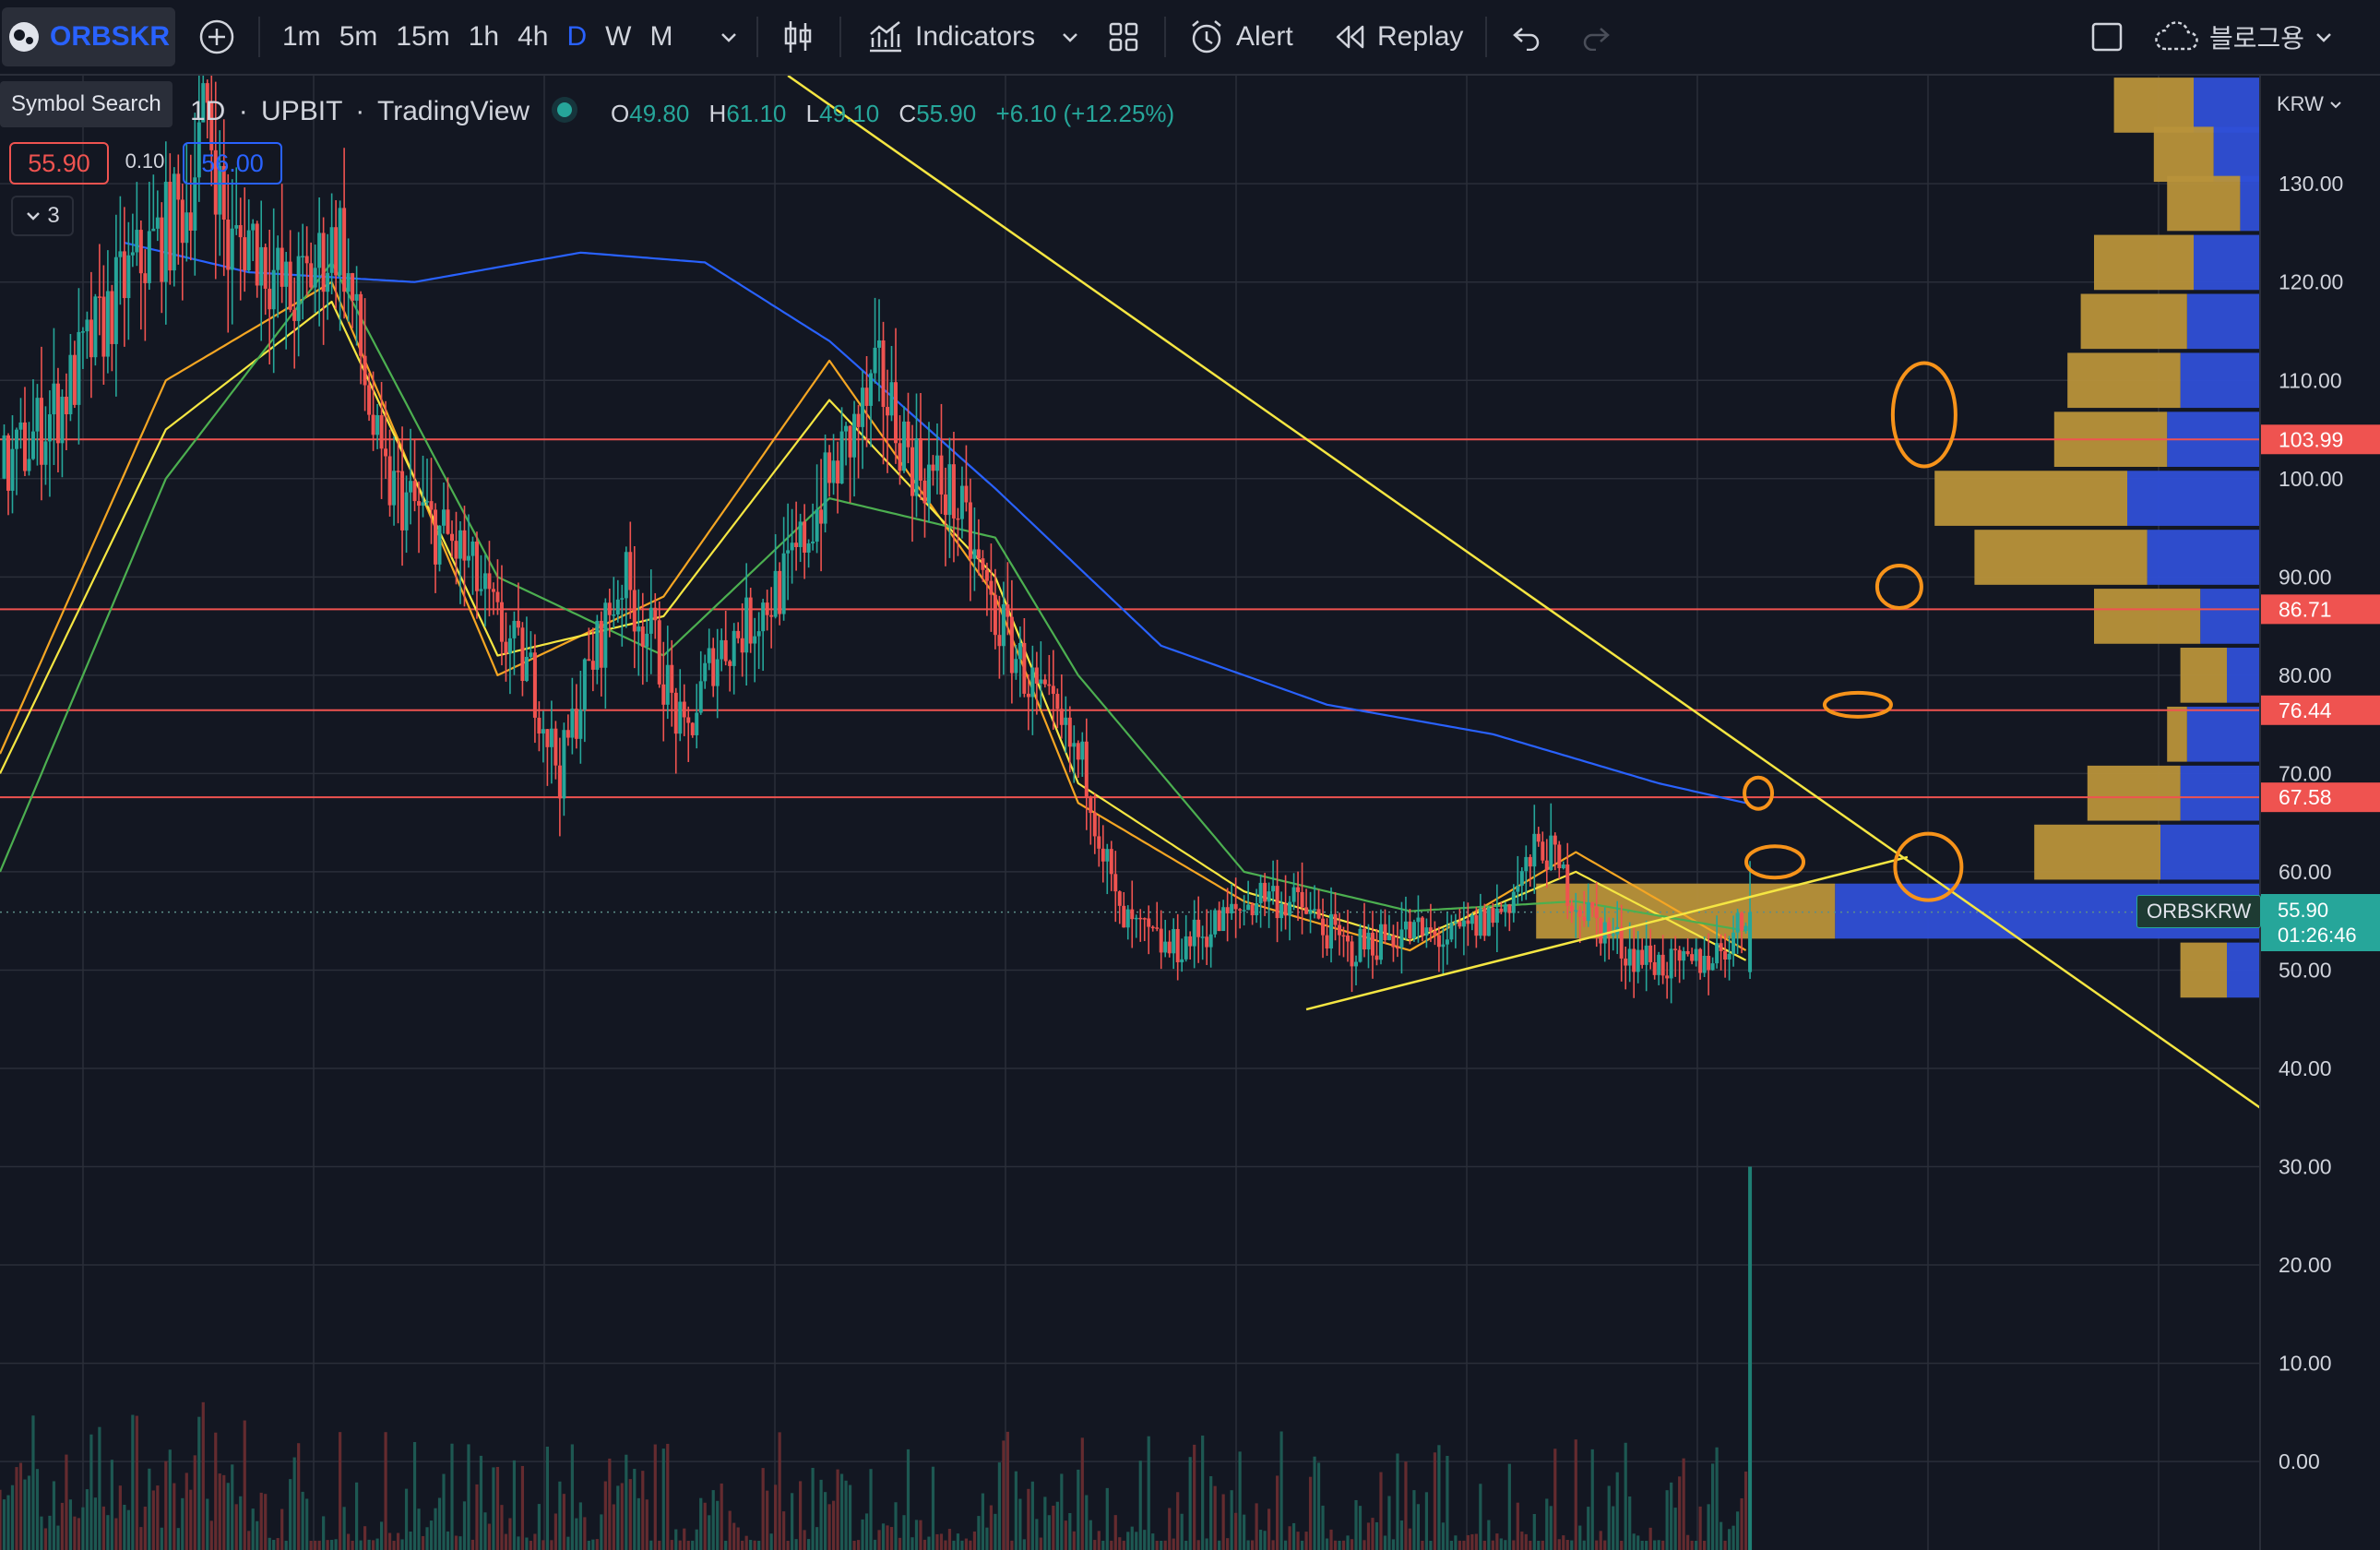 Image resolution: width=2380 pixels, height=1550 pixels. I want to click on price-axis-tick-label: 30.00, so click(2305, 1167).